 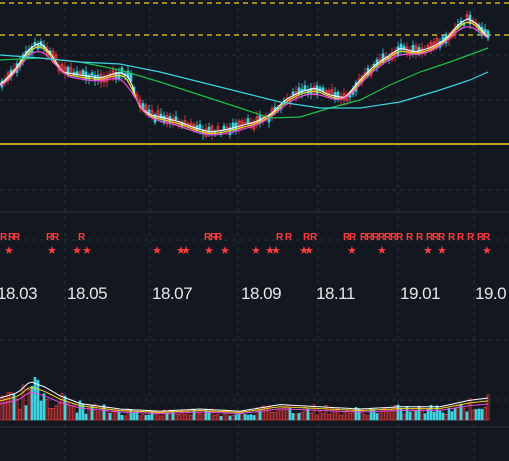 What do you see at coordinates (491, 293) in the screenshot?
I see `x-tick-label: 19.0` at bounding box center [491, 293].